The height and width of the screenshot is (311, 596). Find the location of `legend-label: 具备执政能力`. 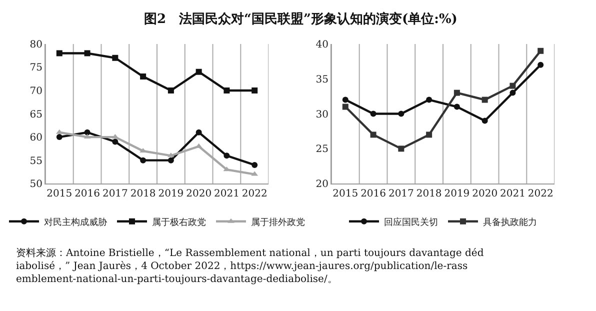

legend-label: 具备执政能力 is located at coordinates (510, 222).